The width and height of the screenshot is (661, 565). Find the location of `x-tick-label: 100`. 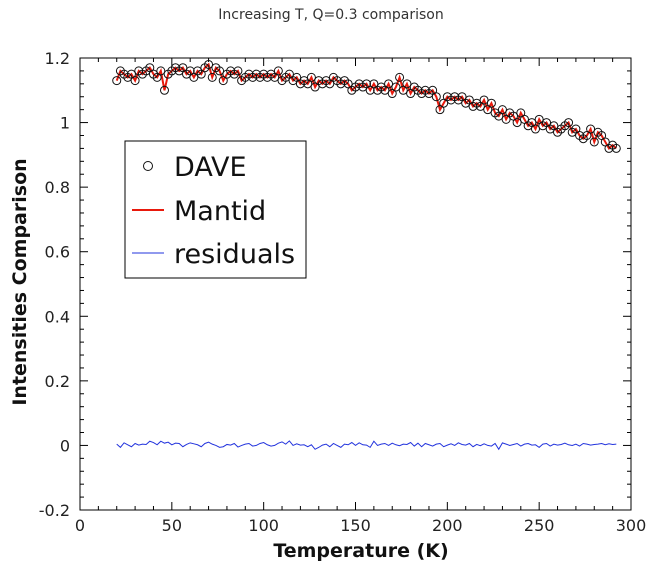

x-tick-label: 100 is located at coordinates (263, 525).